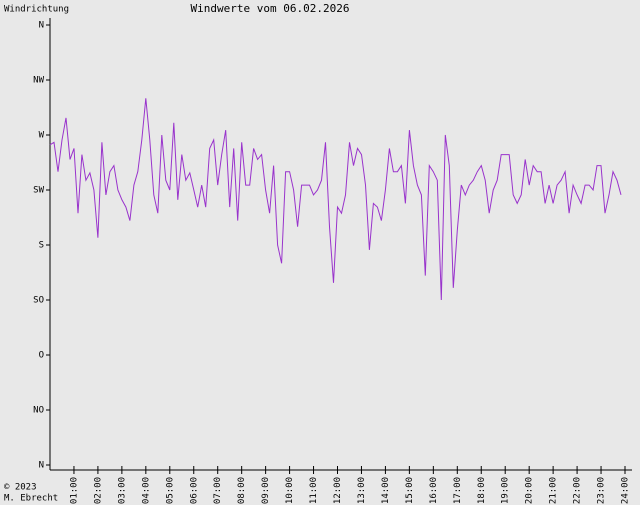  Describe the element at coordinates (266, 490) in the screenshot. I see `x-tick-label: 09:00` at that location.